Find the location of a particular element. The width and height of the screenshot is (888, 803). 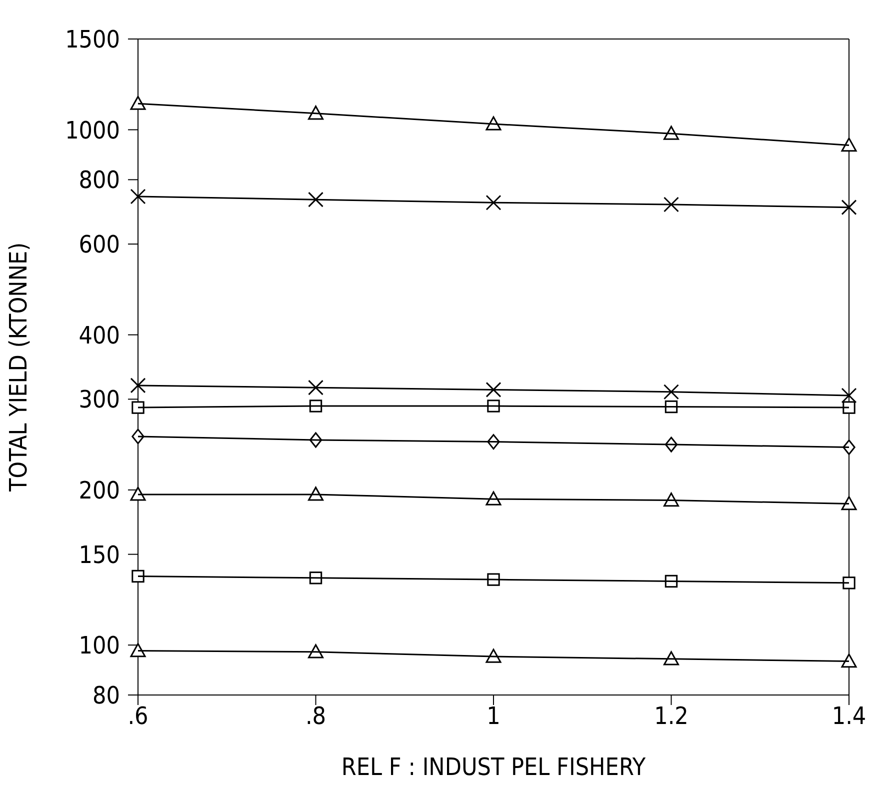

y-tick-label: 100 is located at coordinates (99, 646).